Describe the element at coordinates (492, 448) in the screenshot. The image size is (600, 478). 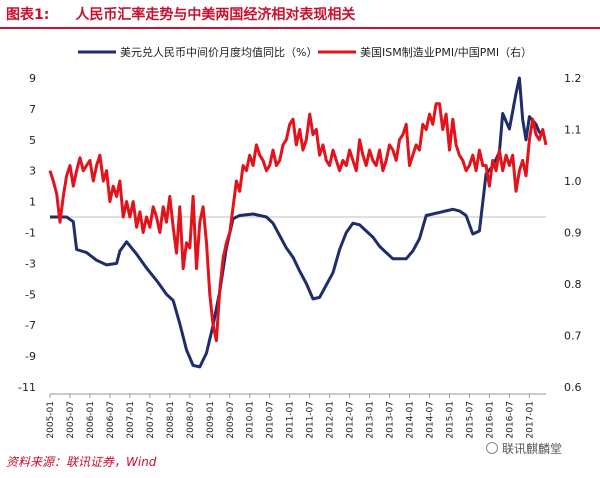
I see `wechat-icon` at that location.